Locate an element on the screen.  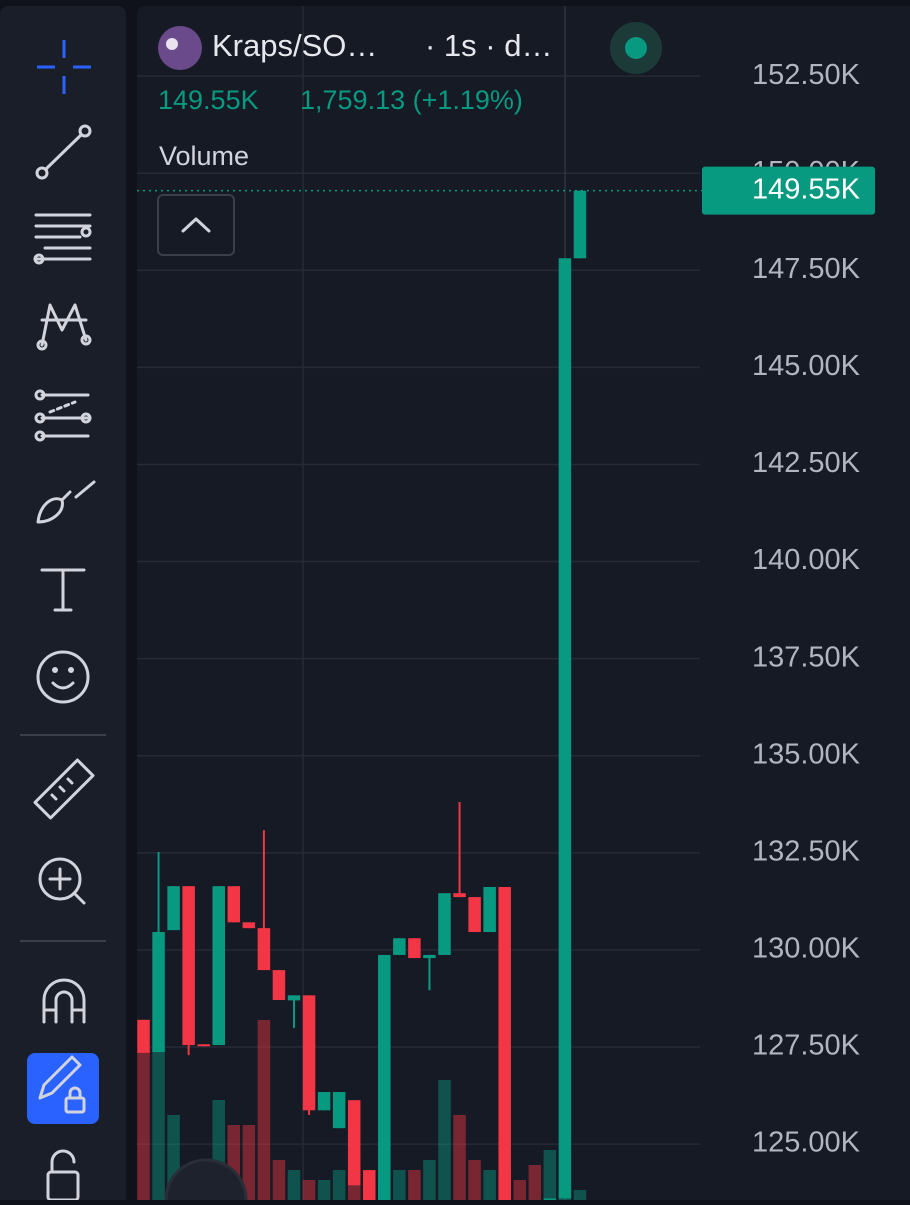
brush-tool is located at coordinates (66, 502).